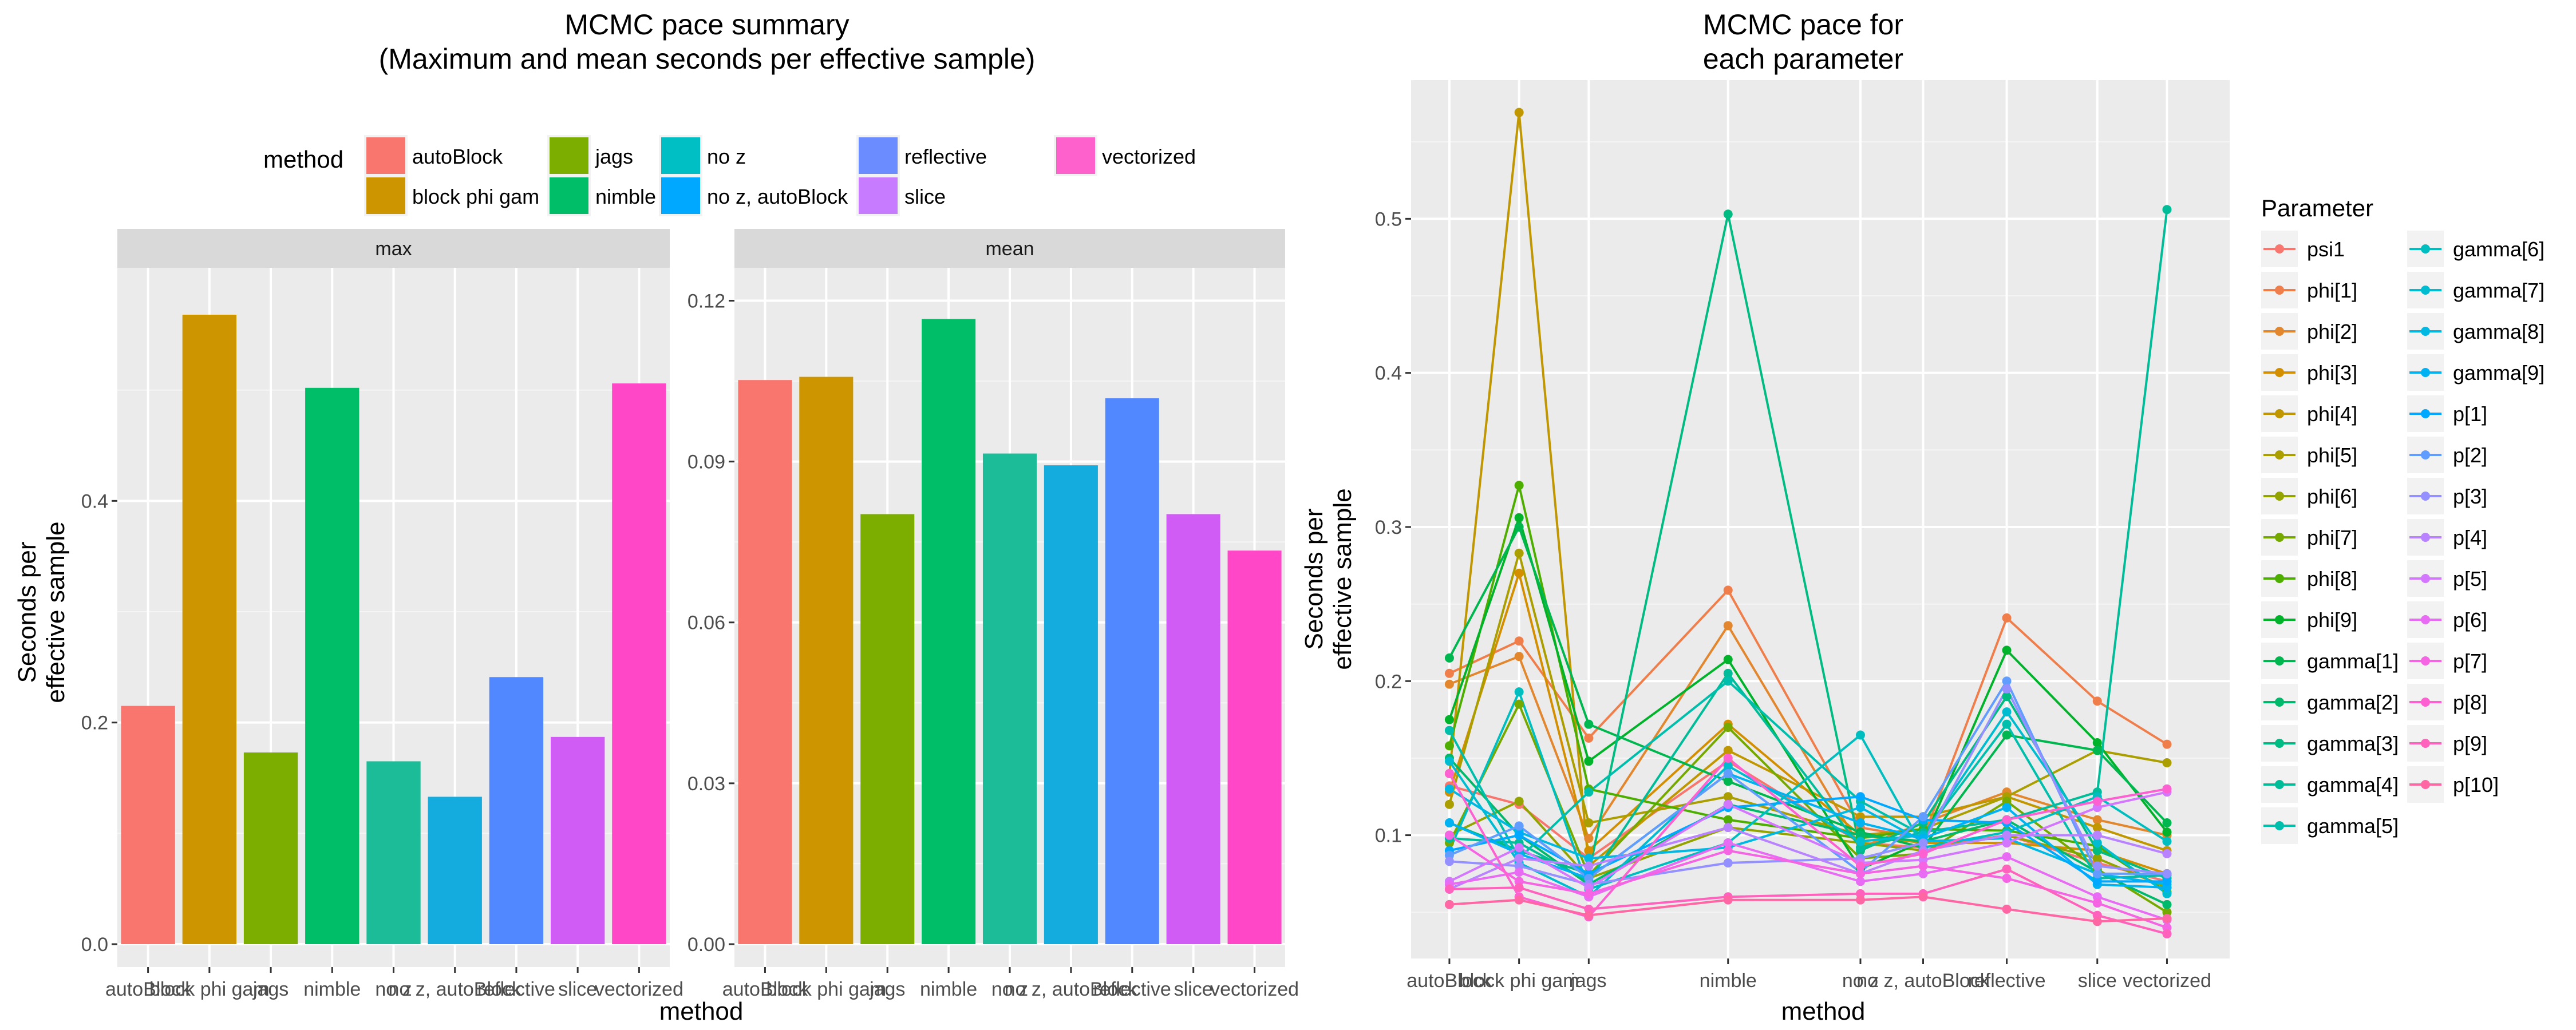 The image size is (2576, 1030). What do you see at coordinates (2470, 414) in the screenshot?
I see `legend-label-20: p[1]` at bounding box center [2470, 414].